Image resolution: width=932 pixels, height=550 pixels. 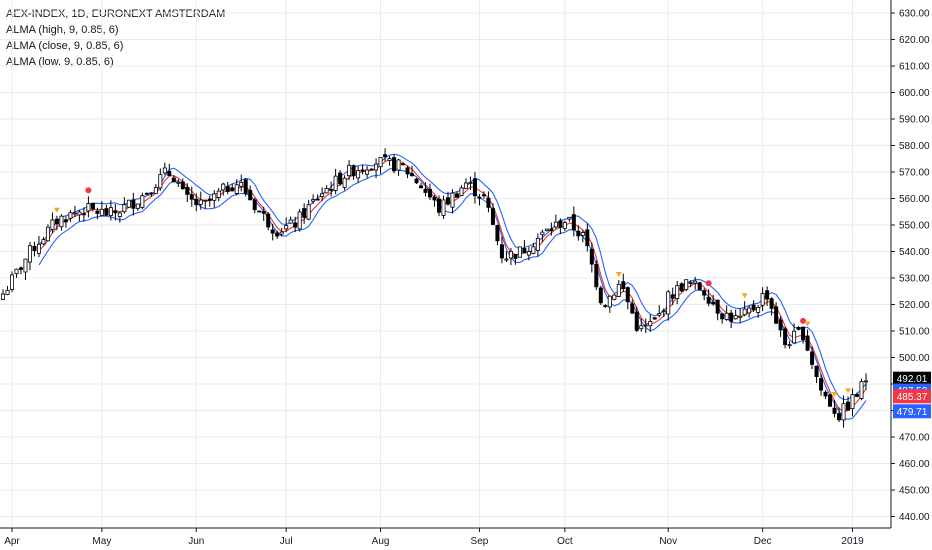 I want to click on y-tick-label: 440.00, so click(x=914, y=517).